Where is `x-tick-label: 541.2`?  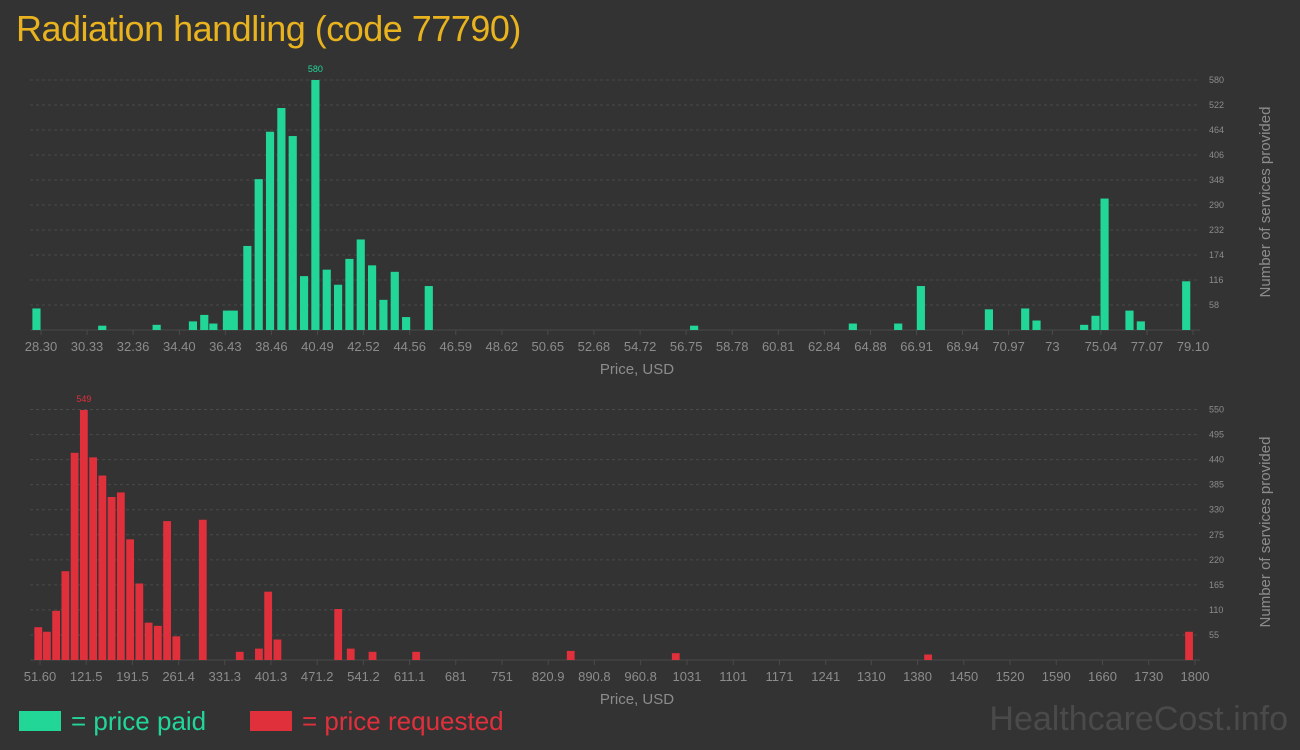 x-tick-label: 541.2 is located at coordinates (363, 676).